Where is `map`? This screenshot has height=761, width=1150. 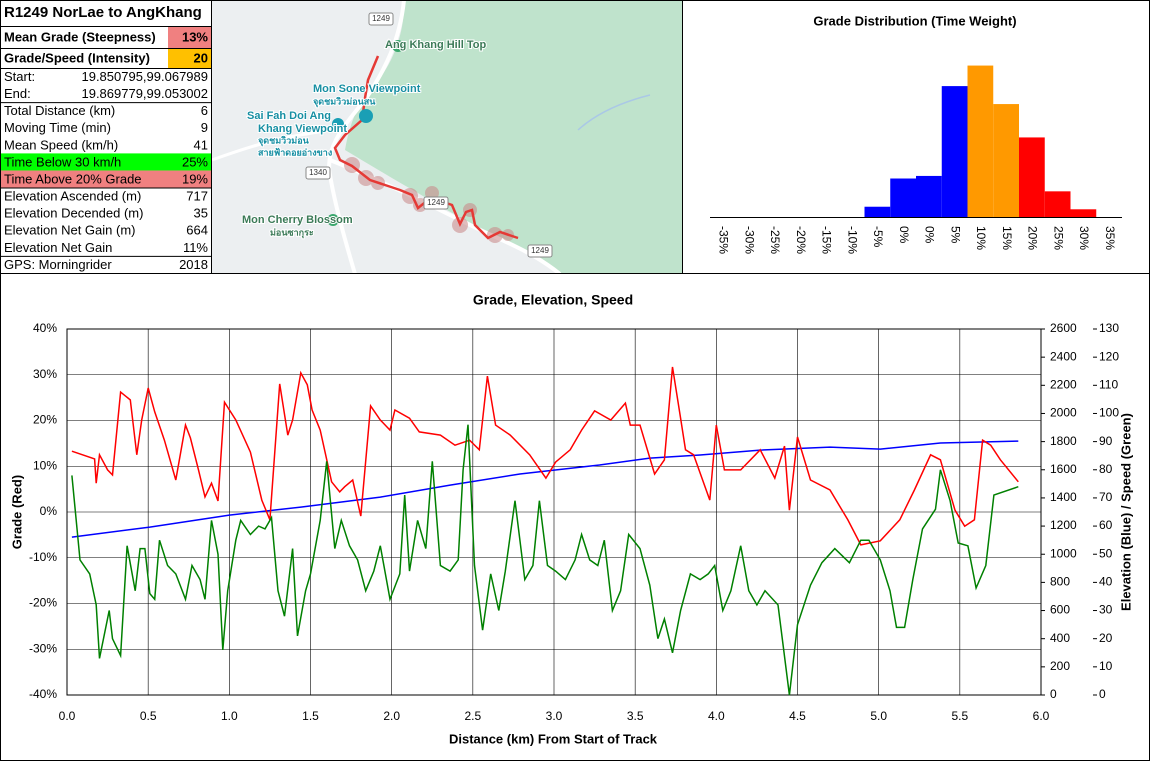 map is located at coordinates (447, 137).